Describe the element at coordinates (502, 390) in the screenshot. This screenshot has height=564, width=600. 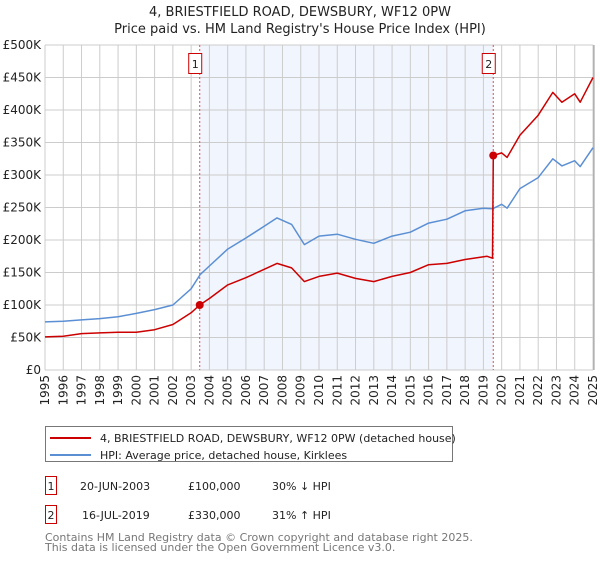
I see `x-tick-label: 2020` at that location.